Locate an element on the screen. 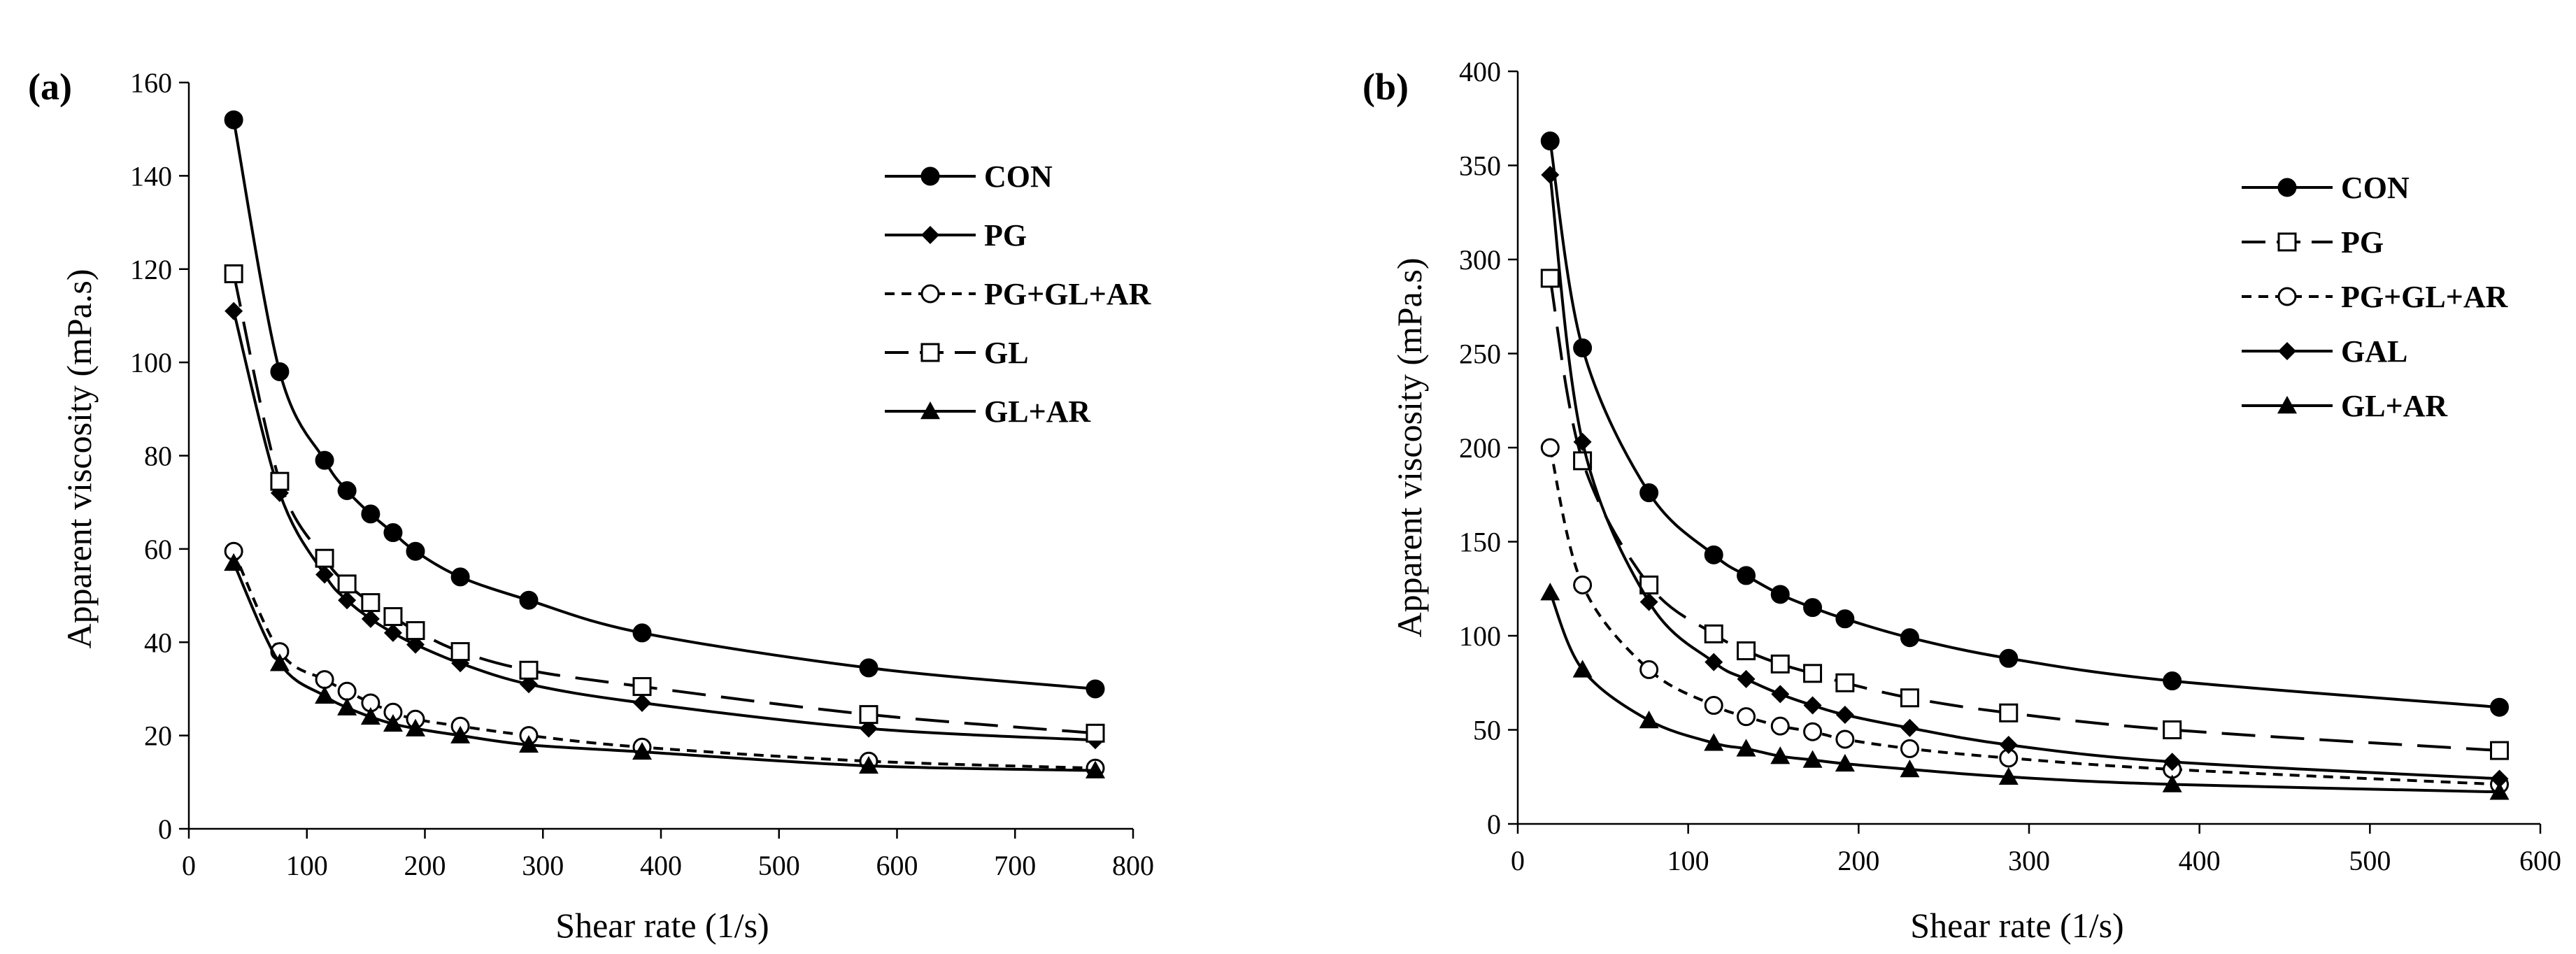  legend-item: GL is located at coordinates (957, 353).